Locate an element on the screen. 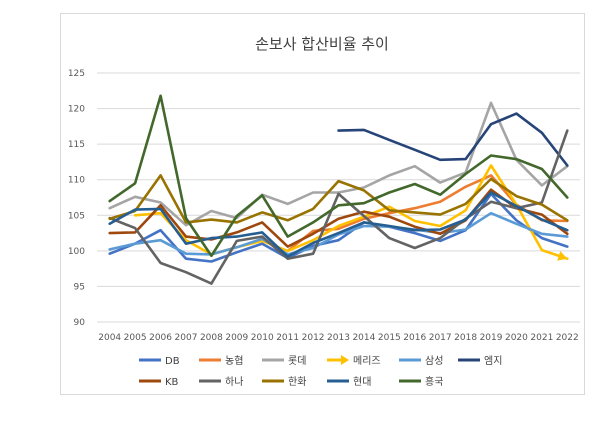 The image size is (600, 443). y-tick-label: 95 is located at coordinates (79, 287).